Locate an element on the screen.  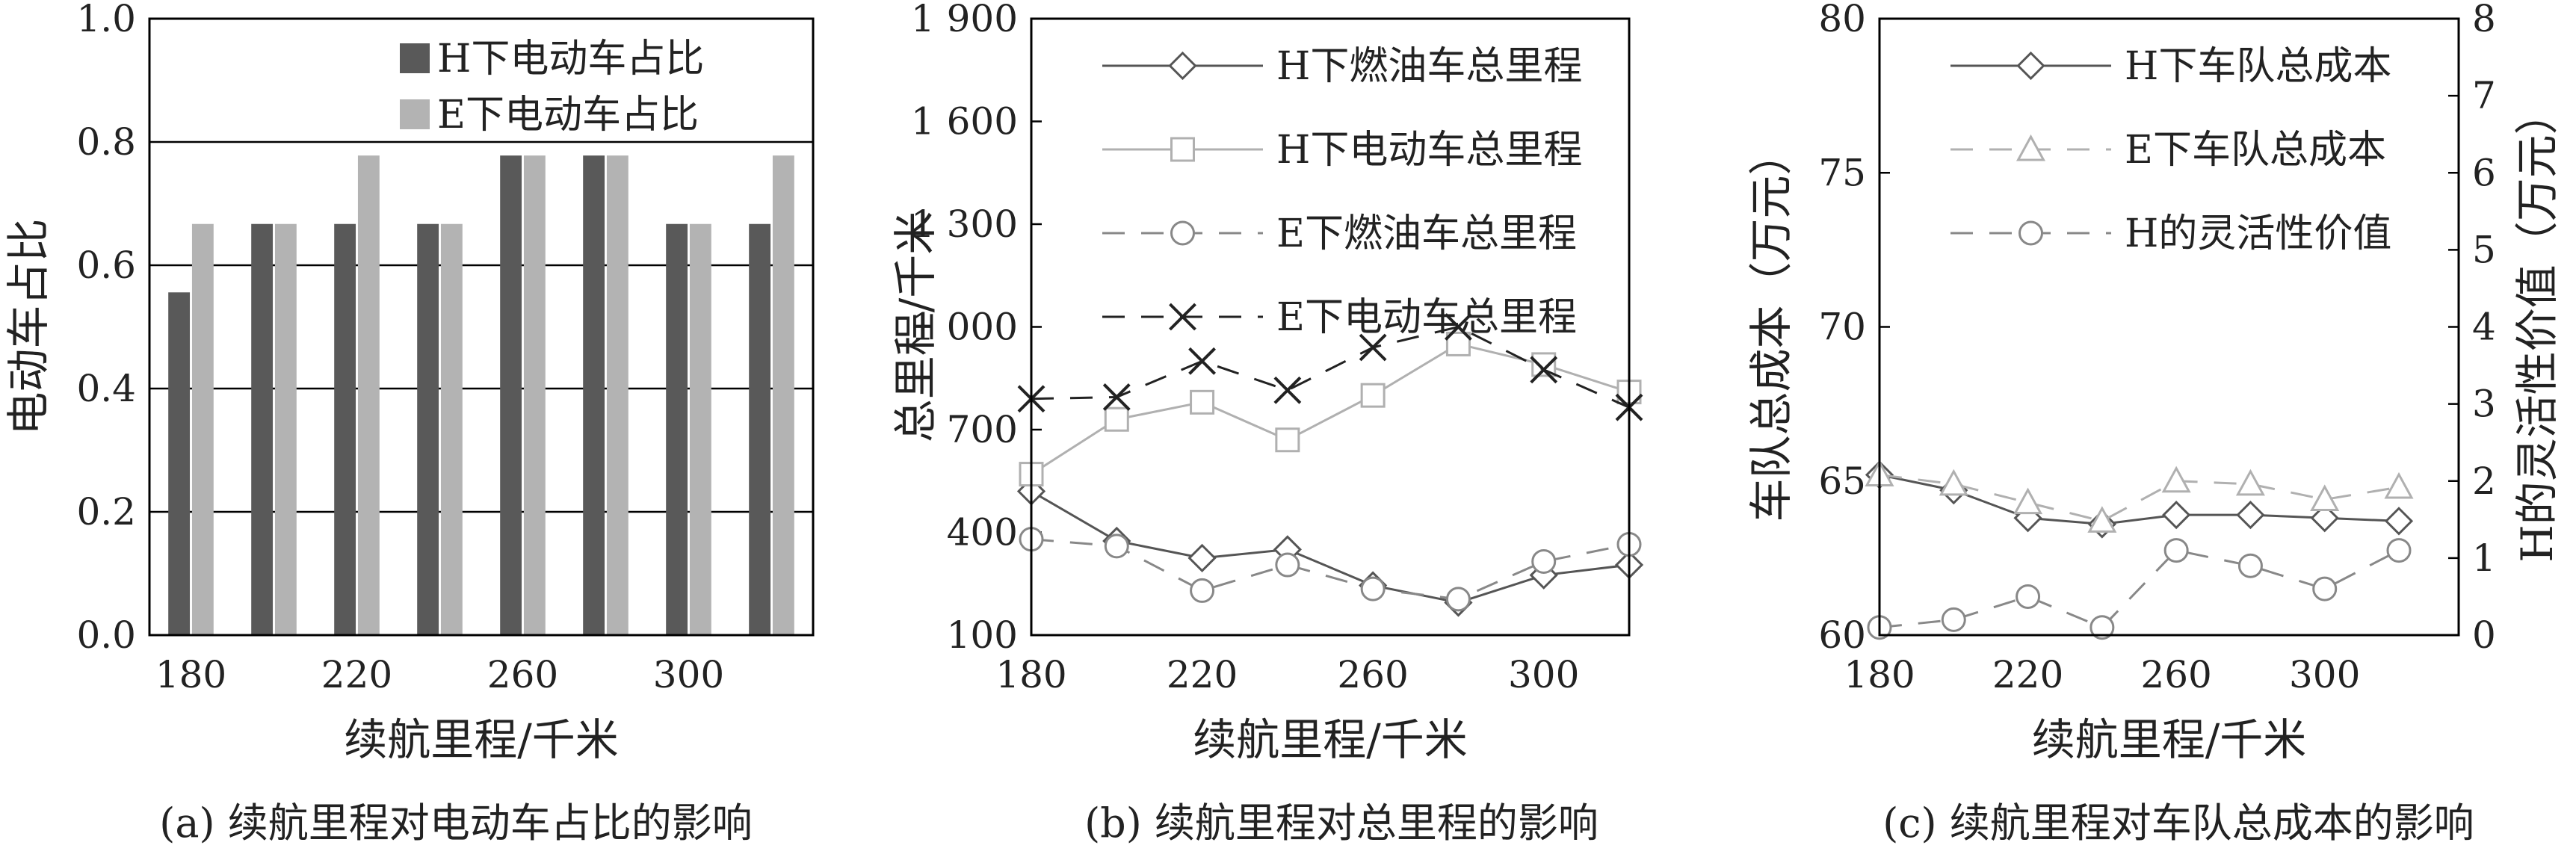
y-tick-label: 0.8 is located at coordinates (106, 142).